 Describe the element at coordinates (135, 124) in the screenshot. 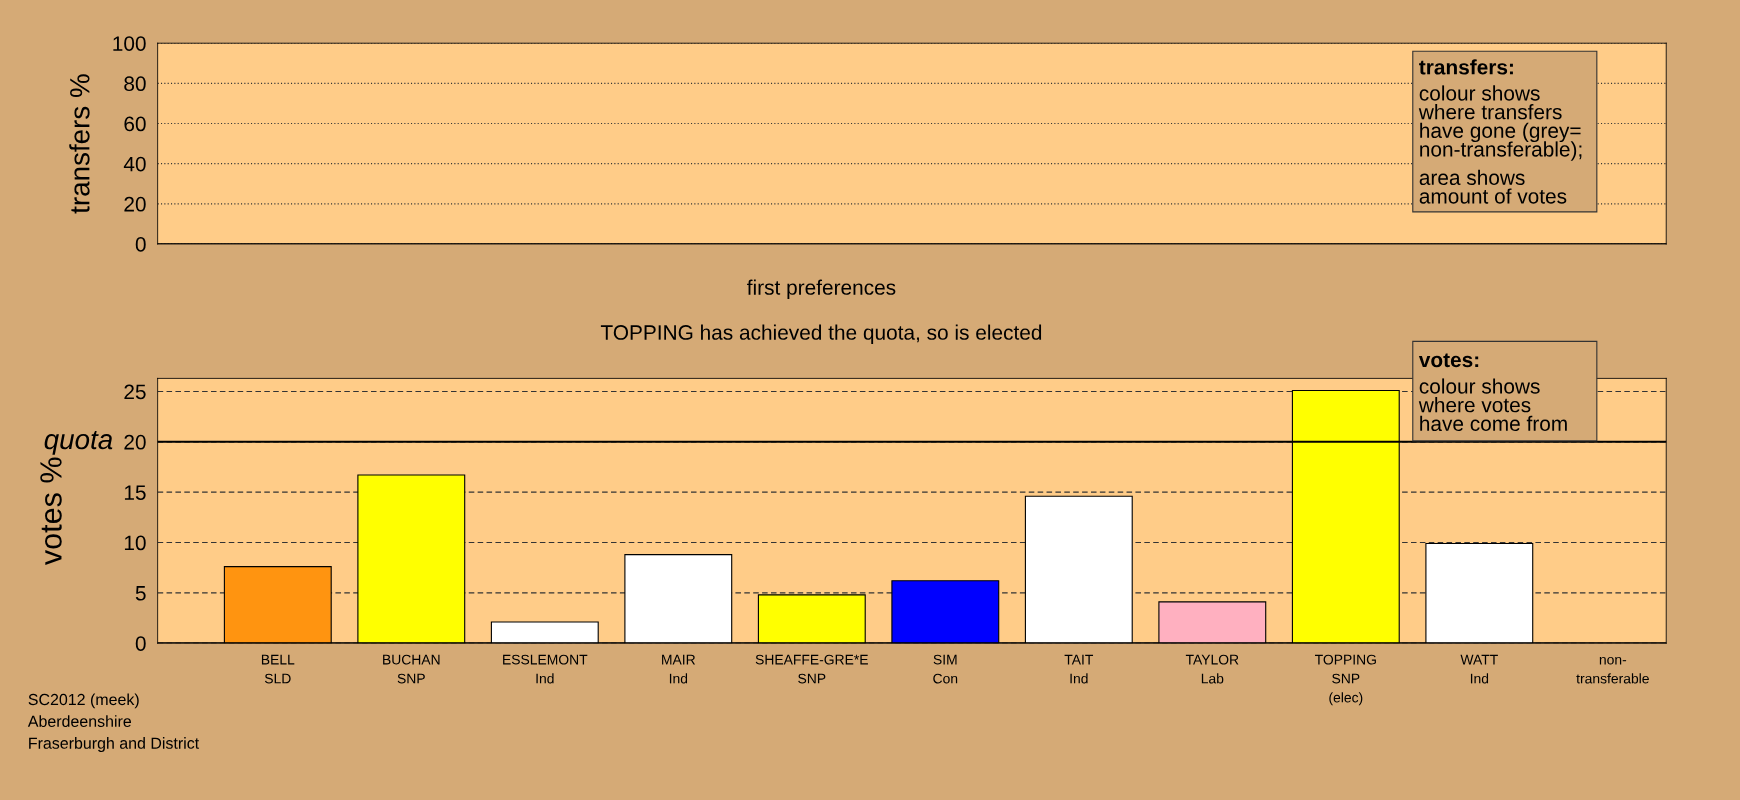

I see `y-tick-label: 60` at that location.